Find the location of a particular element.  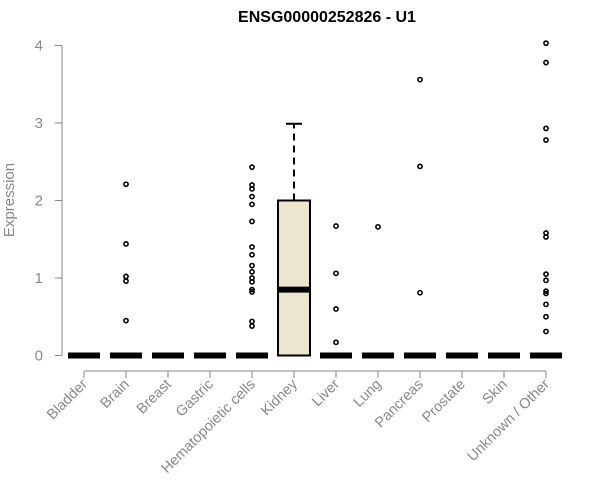

box-pancreas is located at coordinates (420, 217).